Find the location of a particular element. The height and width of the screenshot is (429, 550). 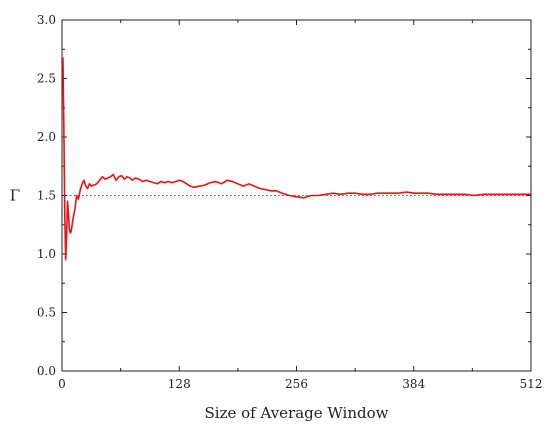

y-tick-label: 2.0 is located at coordinates (46, 137).